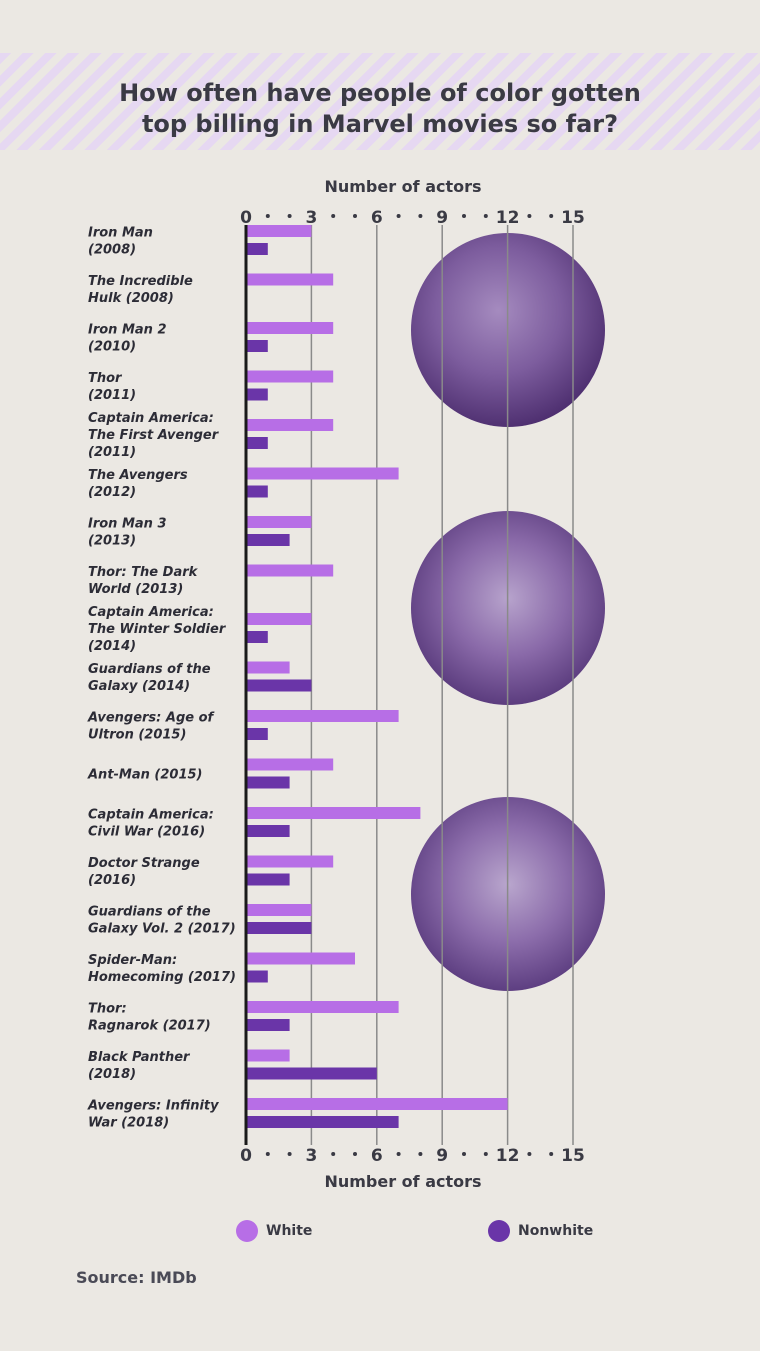 The image size is (760, 1351). What do you see at coordinates (380, 124) in the screenshot?
I see `chart-title-line-2: top billing in Marvel movies so far?` at bounding box center [380, 124].